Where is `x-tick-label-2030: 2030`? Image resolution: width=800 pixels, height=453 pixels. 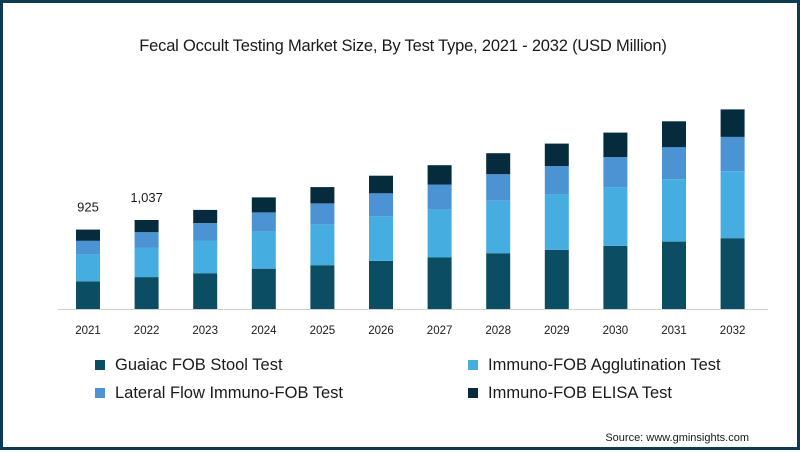 x-tick-label-2030: 2030 is located at coordinates (616, 331).